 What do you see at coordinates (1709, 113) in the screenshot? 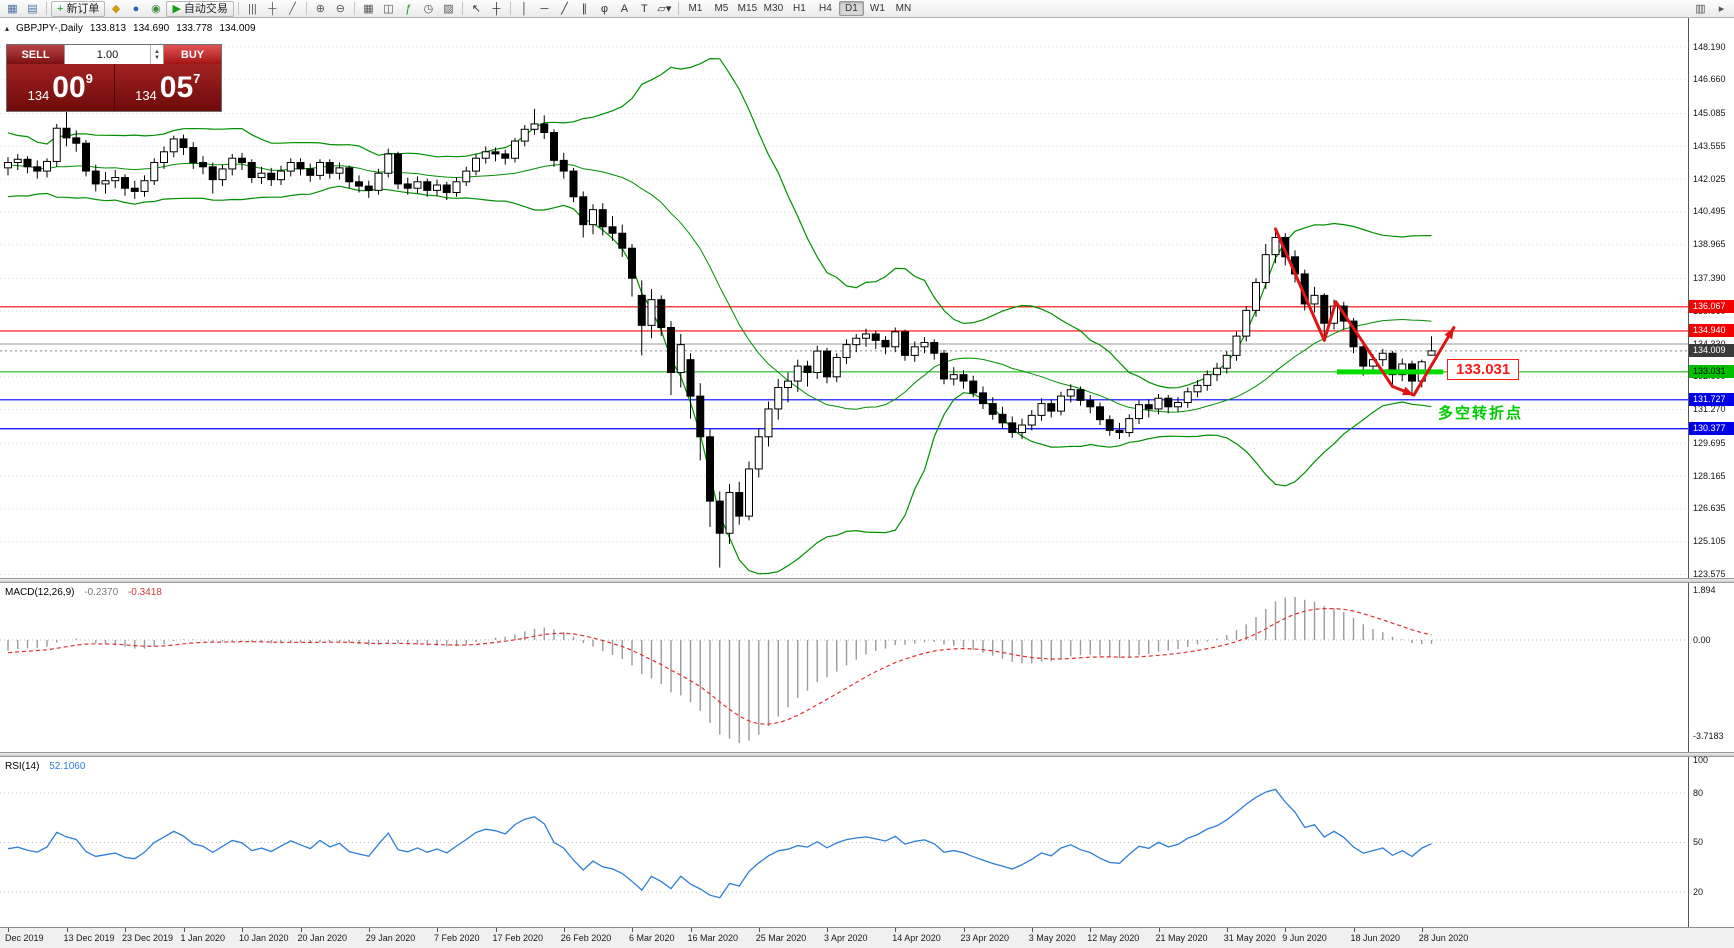
I see `scale-label: 145.085` at bounding box center [1709, 113].